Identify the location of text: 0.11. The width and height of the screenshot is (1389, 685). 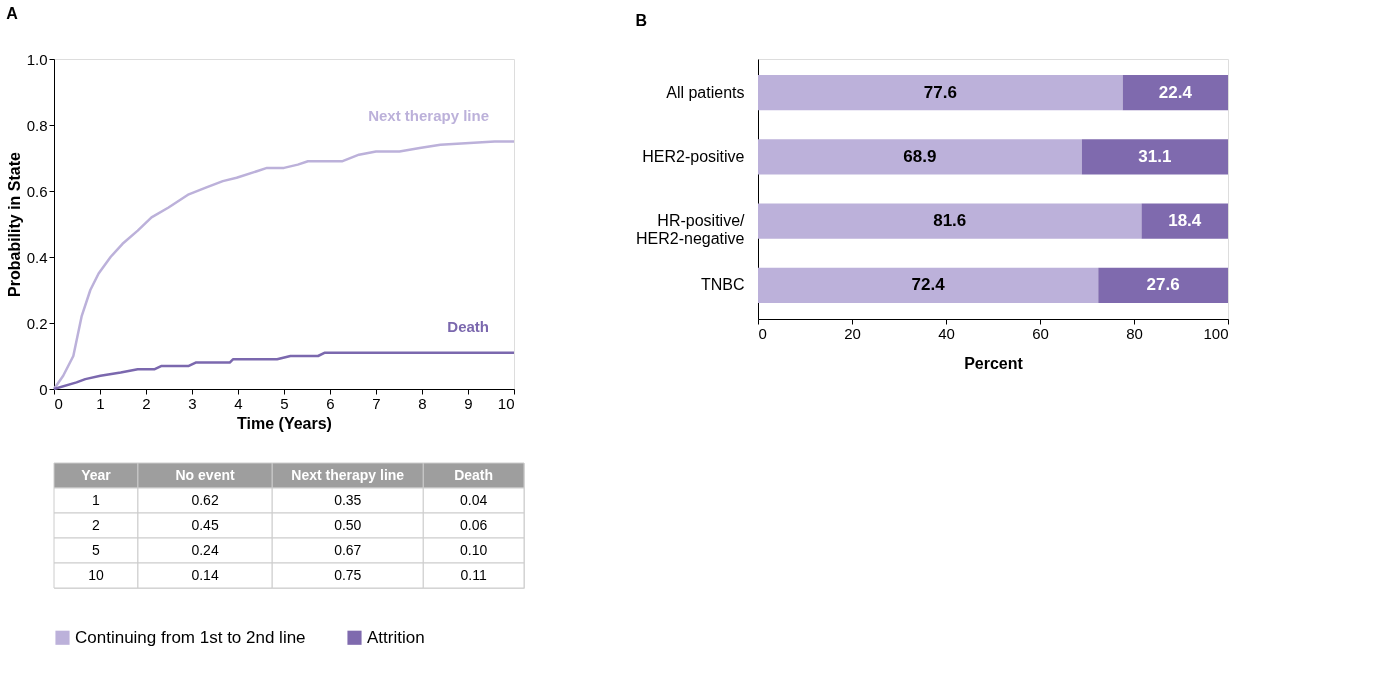
(473, 574).